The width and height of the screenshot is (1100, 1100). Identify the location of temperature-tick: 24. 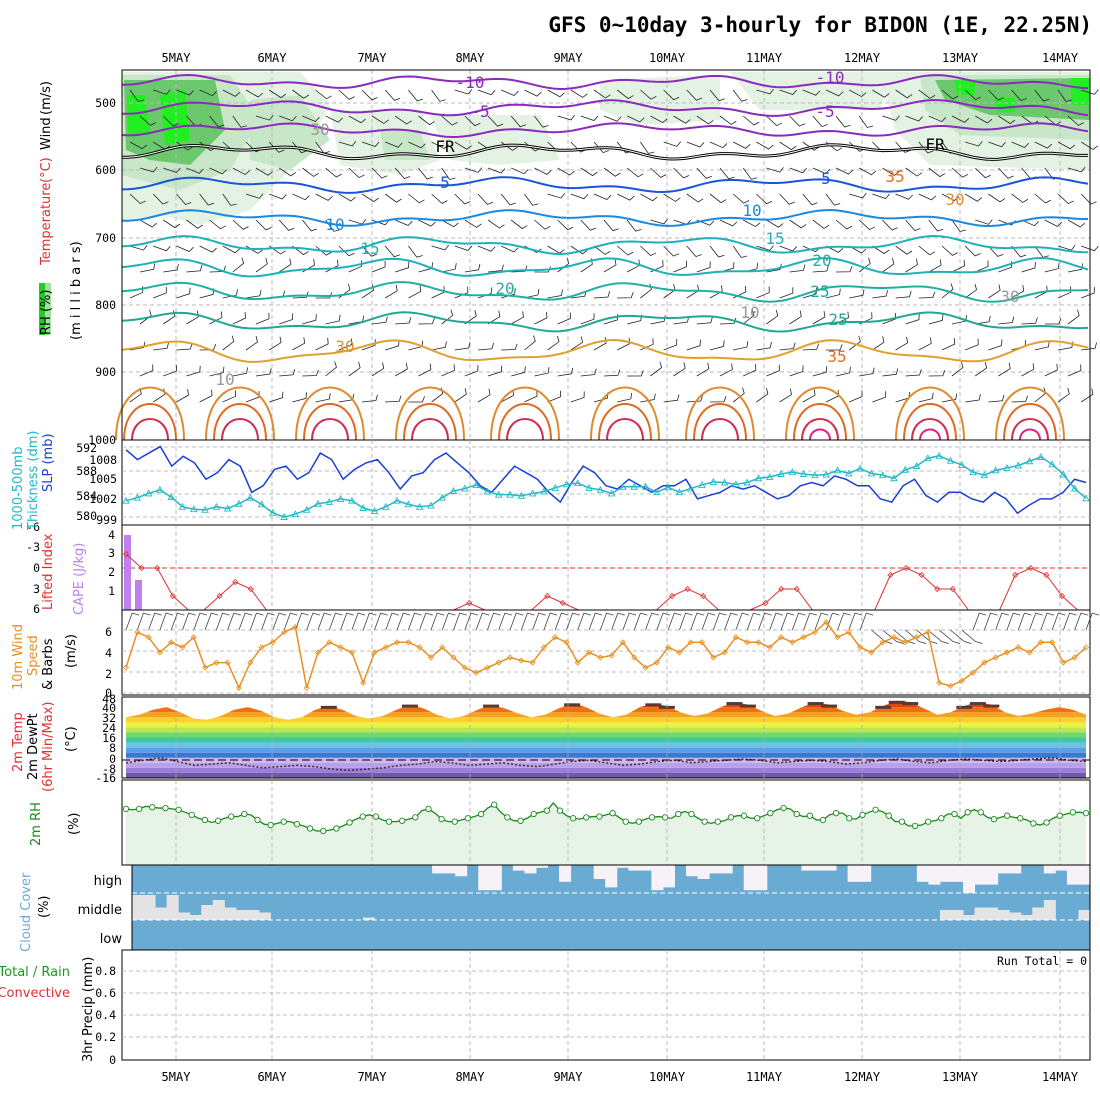
(109, 728).